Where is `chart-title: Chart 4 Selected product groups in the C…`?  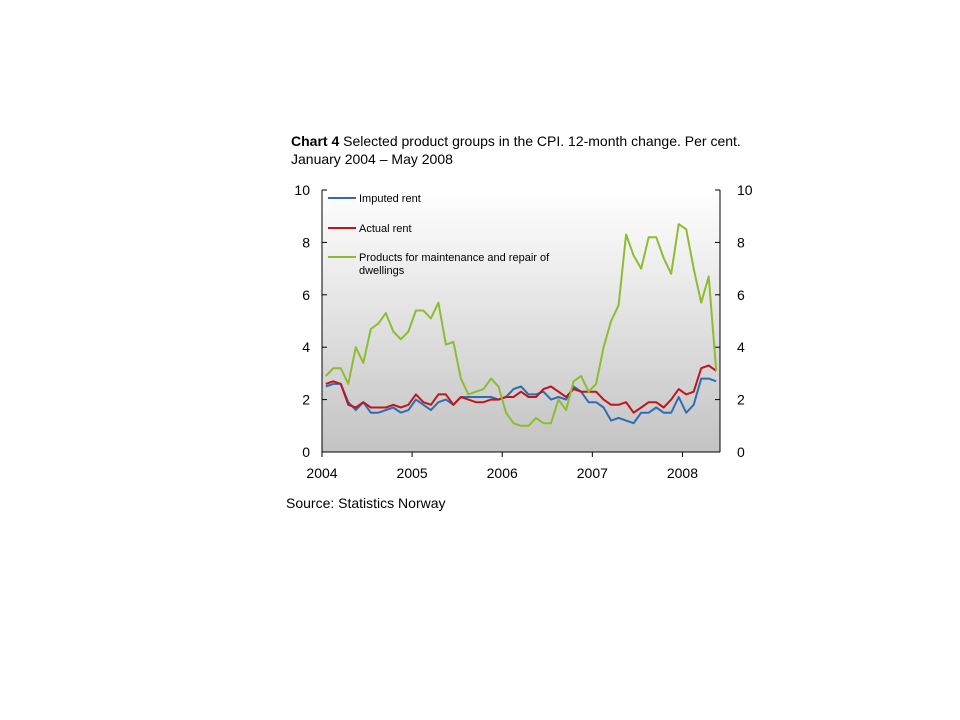 chart-title: Chart 4 Selected product groups in the C… is located at coordinates (526, 150).